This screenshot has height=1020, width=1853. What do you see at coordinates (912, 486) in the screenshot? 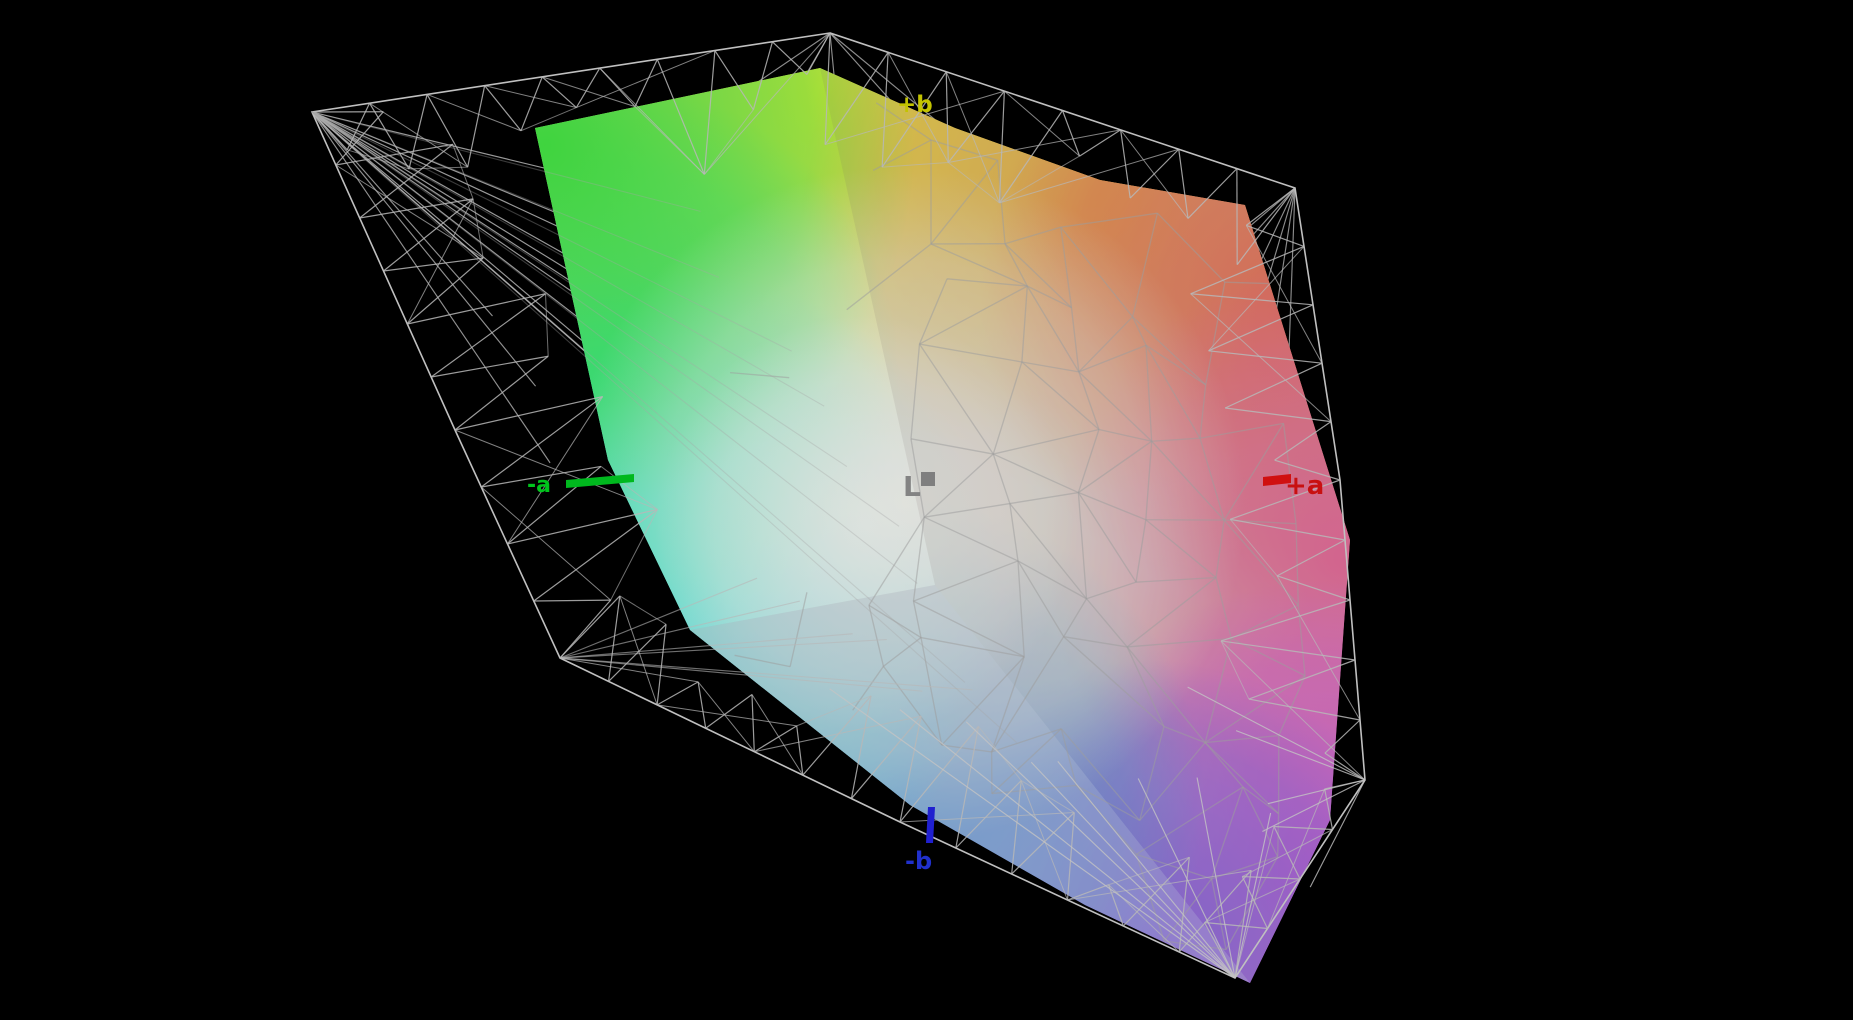
I see `axis-label-lightness: L` at bounding box center [912, 486].